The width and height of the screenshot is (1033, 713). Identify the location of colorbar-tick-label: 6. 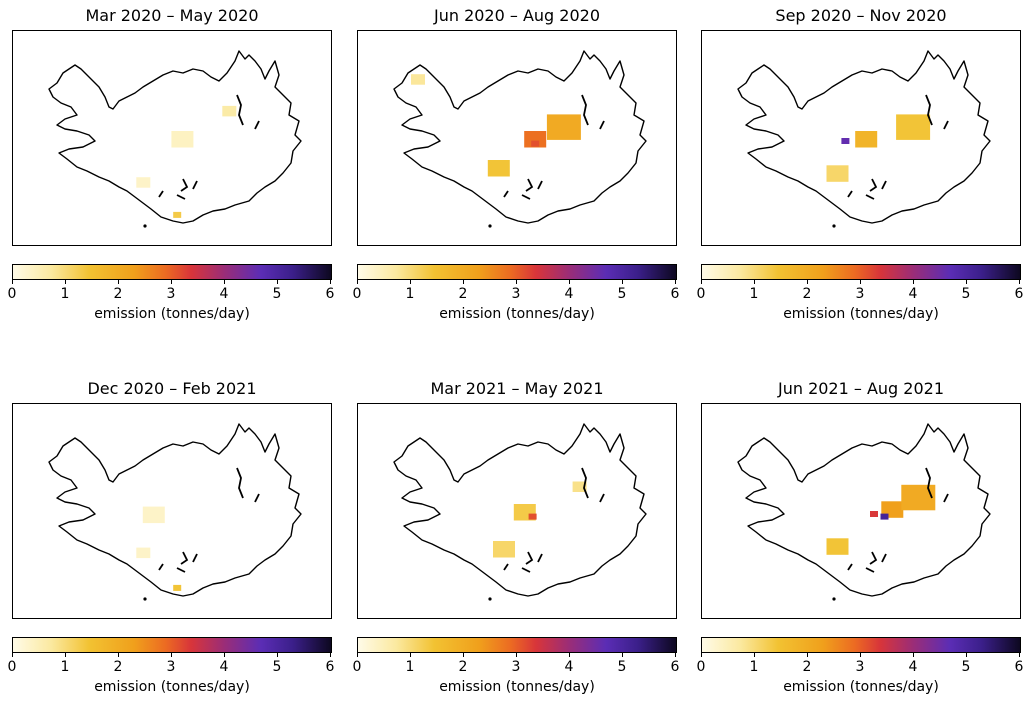
(1019, 294).